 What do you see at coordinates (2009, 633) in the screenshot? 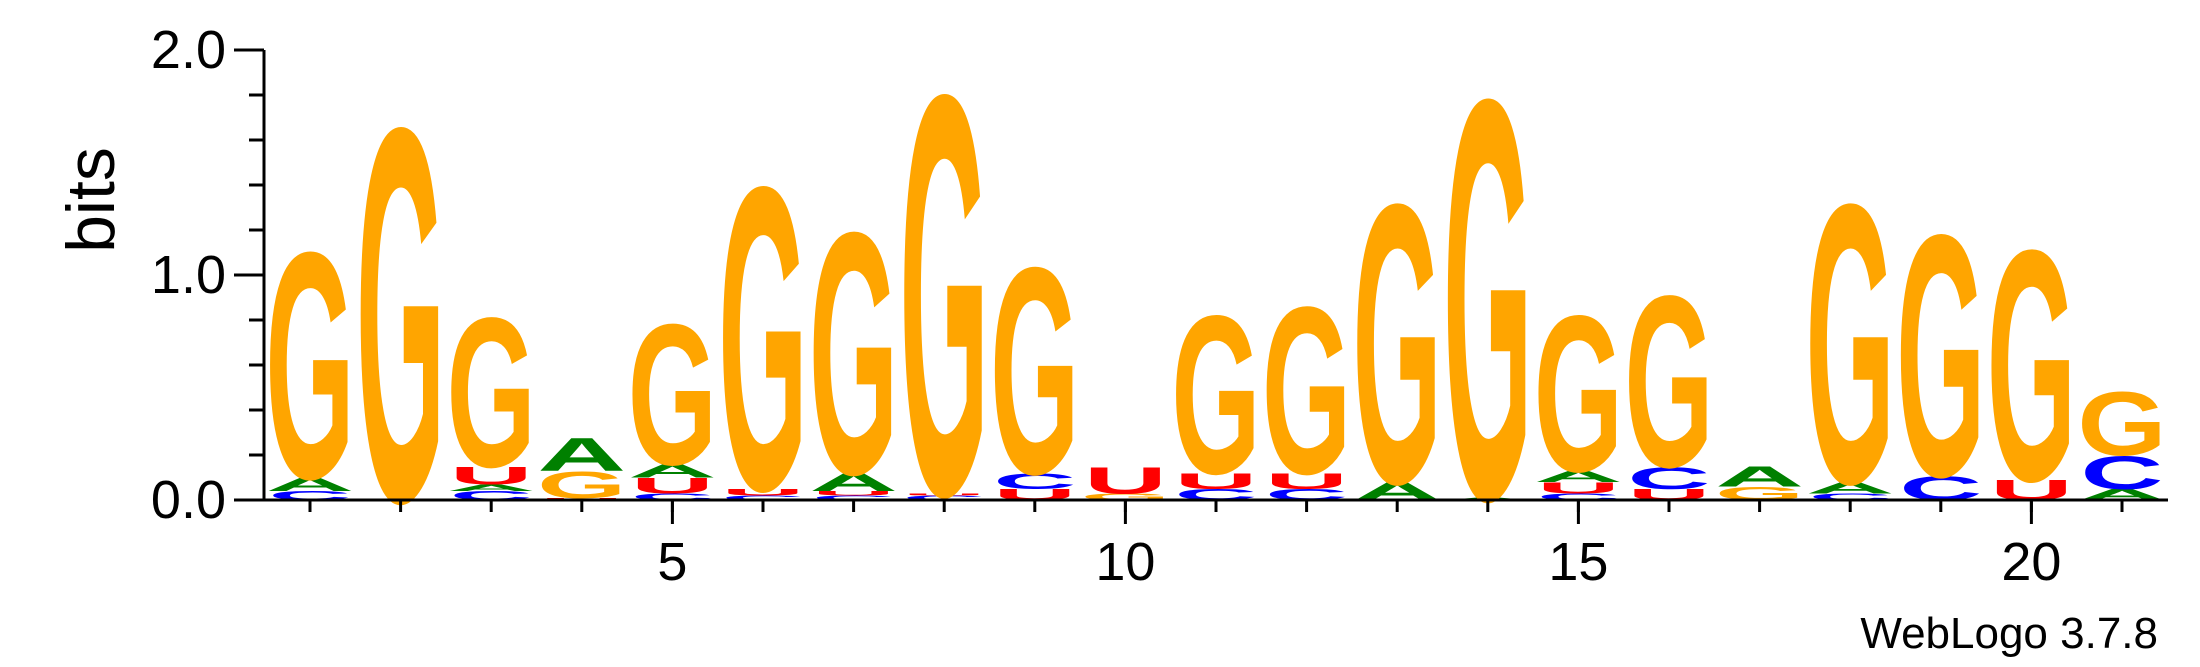
I see `weblogo-credit: WebLogo 3.7.8` at bounding box center [2009, 633].